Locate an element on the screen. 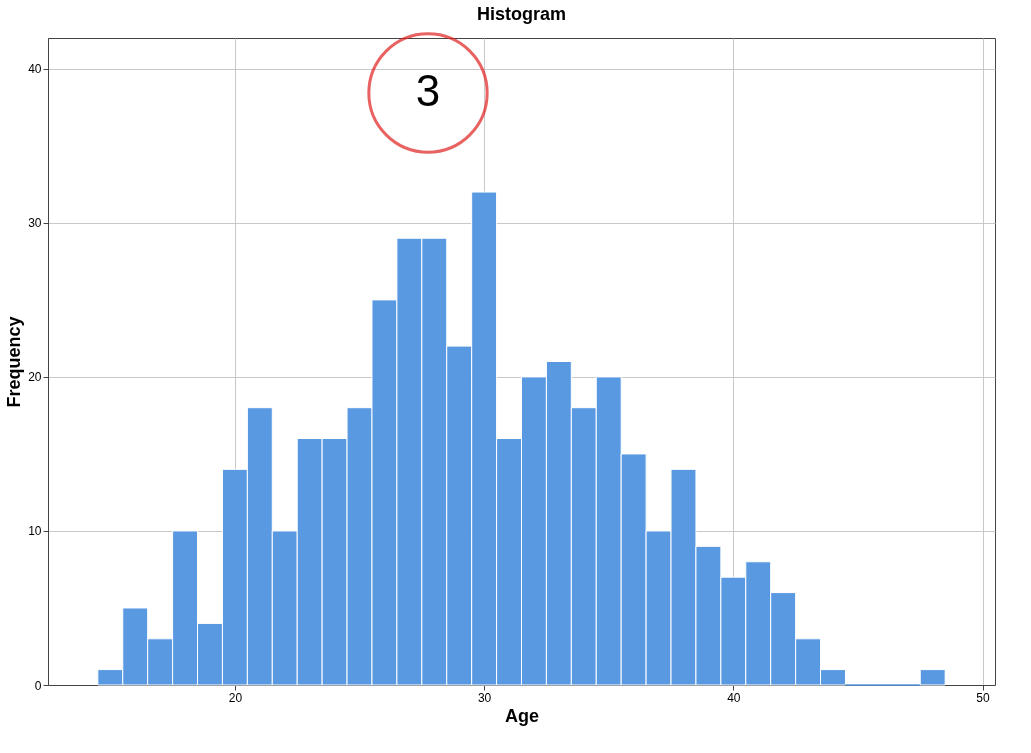  x-tick-label: 20 is located at coordinates (235, 697).